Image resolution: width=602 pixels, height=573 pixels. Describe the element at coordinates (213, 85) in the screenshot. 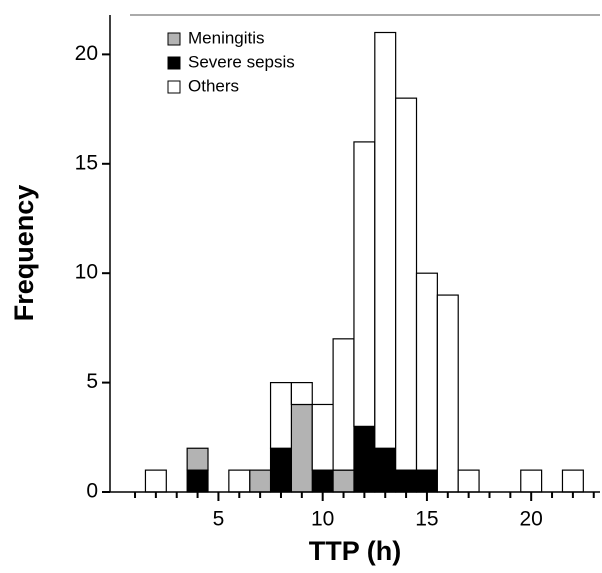

I see `legend-label: Others` at that location.